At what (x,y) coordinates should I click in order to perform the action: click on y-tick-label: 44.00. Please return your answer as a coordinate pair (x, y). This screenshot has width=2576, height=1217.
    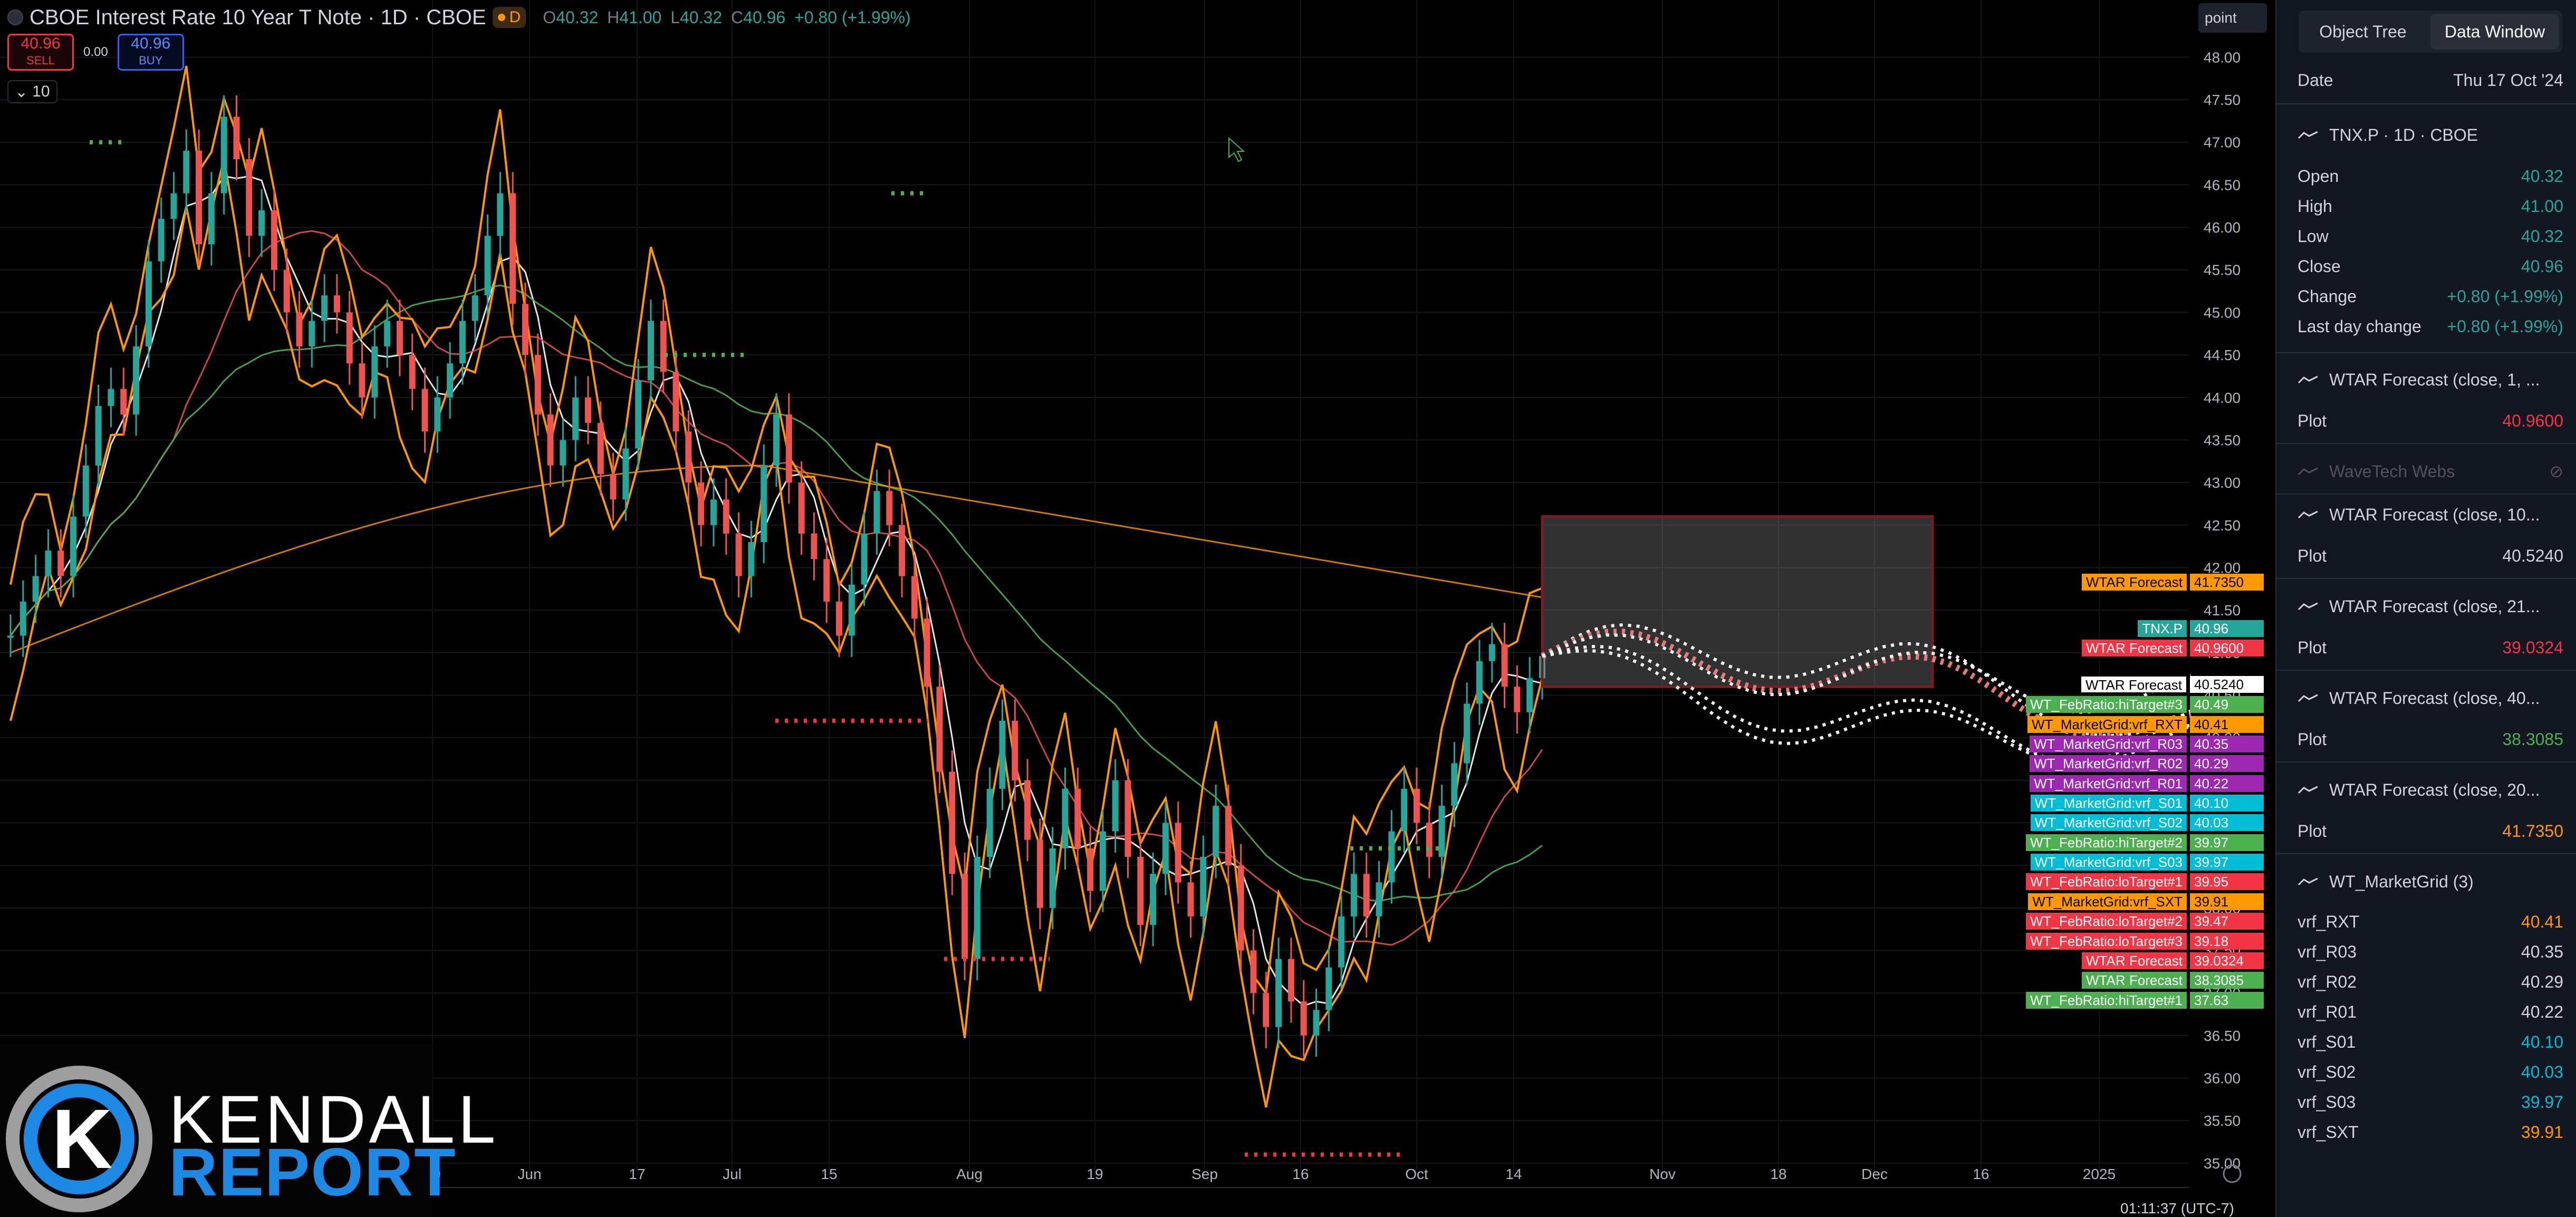
    Looking at the image, I should click on (2223, 398).